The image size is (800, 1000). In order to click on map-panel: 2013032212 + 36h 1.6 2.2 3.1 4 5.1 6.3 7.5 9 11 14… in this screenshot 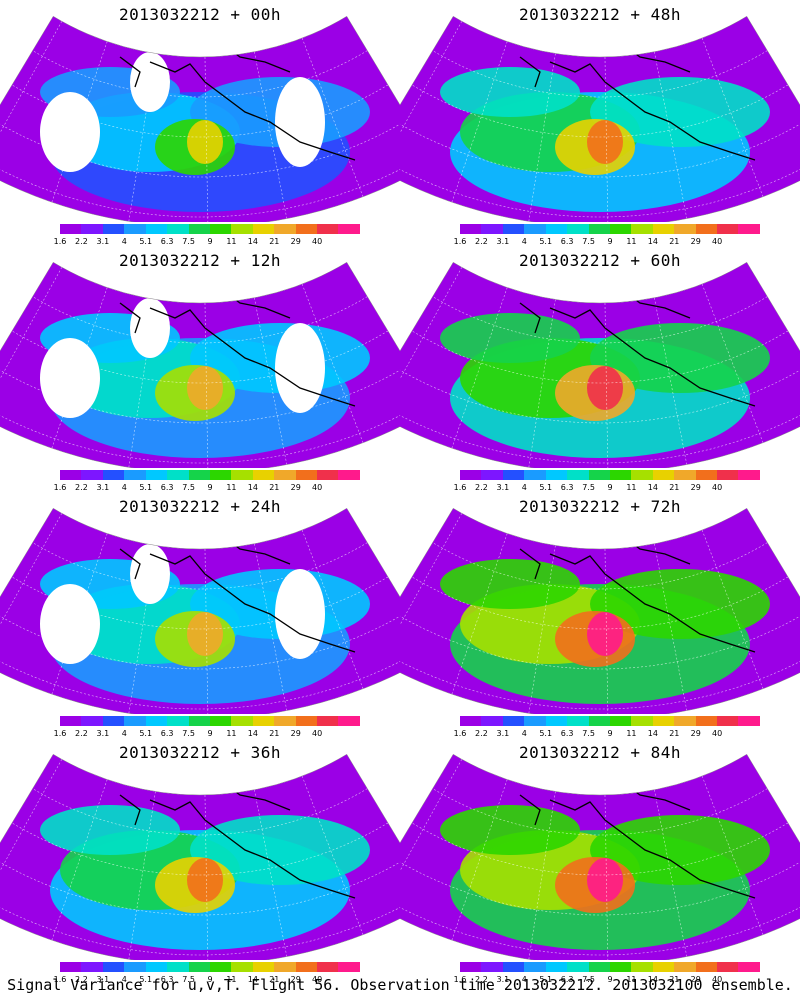, I will do `click(200, 862)`.